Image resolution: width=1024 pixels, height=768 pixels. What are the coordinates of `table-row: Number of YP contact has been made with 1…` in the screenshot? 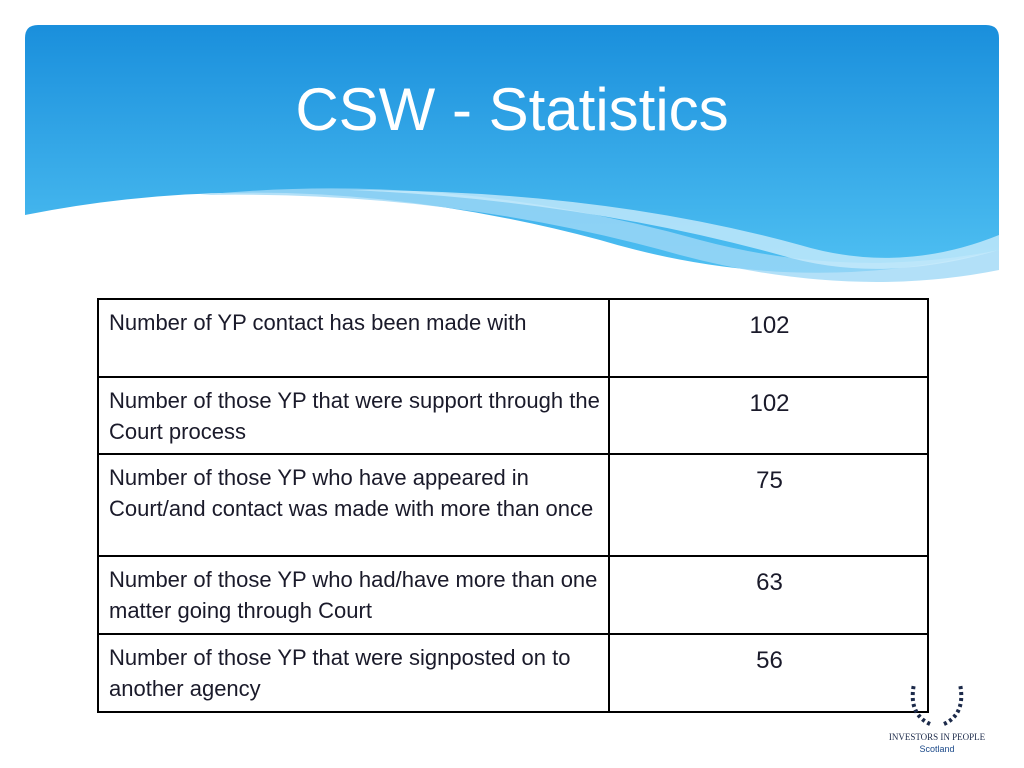 It's located at (513, 338).